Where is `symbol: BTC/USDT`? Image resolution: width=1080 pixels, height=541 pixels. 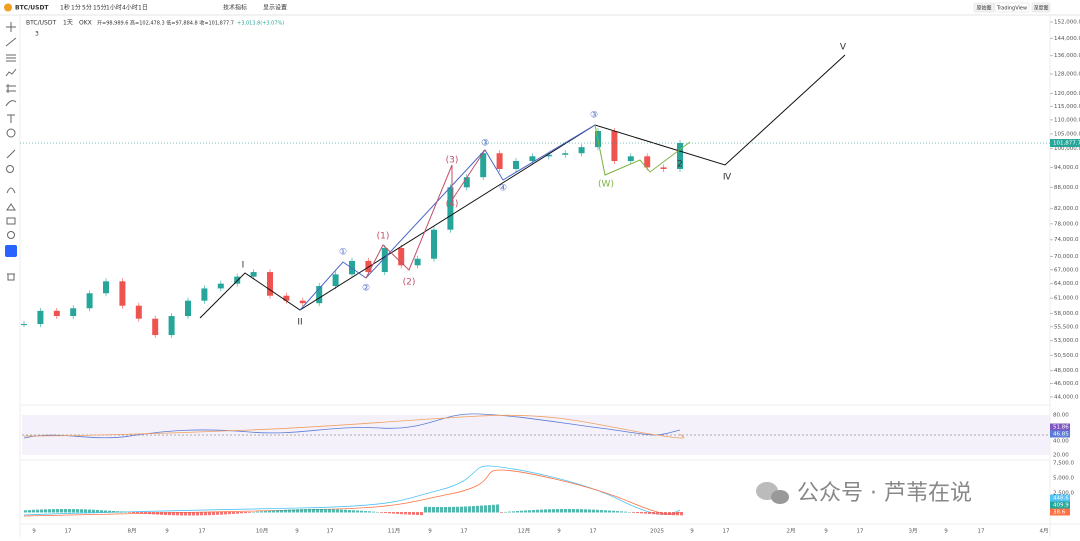
symbol: BTC/USDT is located at coordinates (32, 8).